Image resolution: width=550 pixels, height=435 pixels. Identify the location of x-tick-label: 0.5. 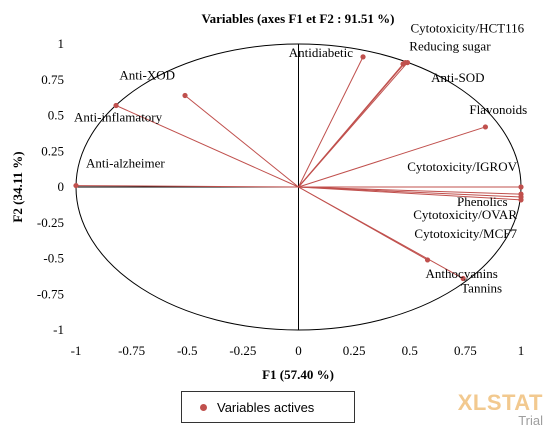
(410, 350).